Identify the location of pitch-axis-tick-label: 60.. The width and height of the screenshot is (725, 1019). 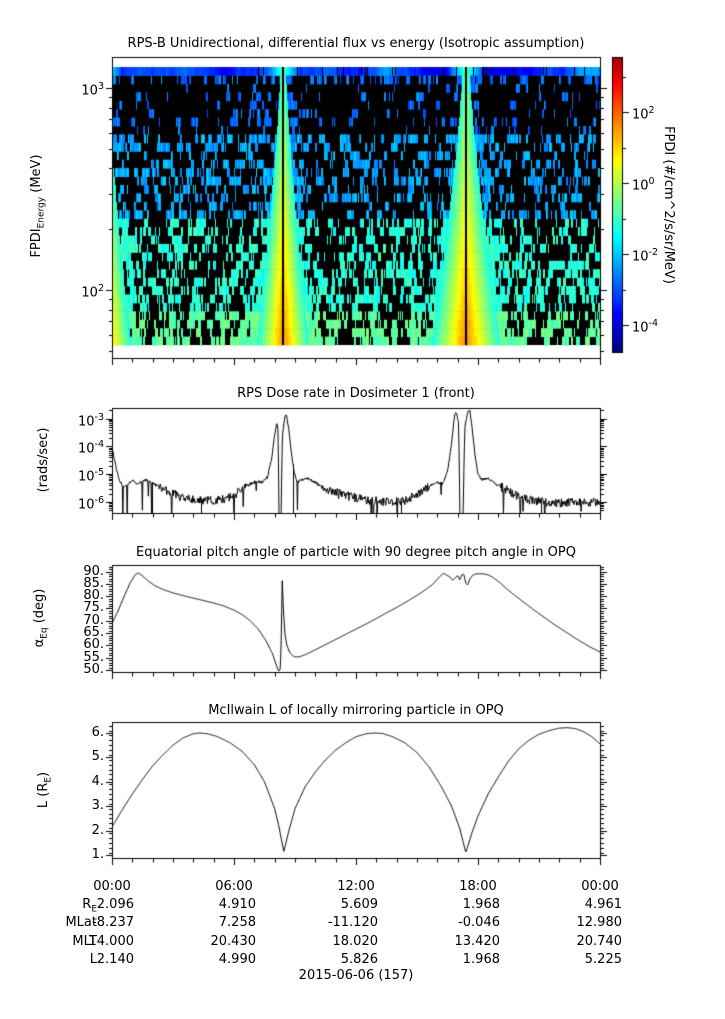
(93, 645).